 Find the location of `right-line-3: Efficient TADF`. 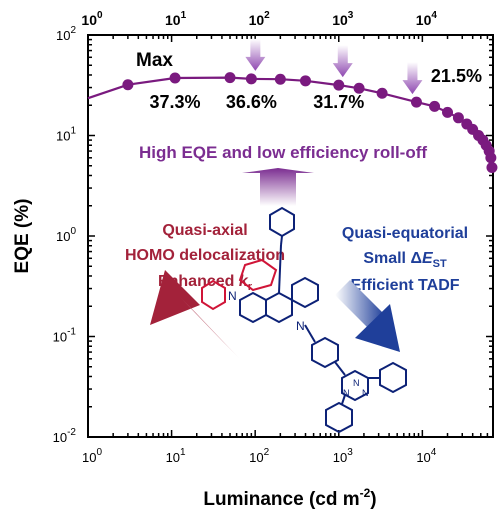

right-line-3: Efficient TADF is located at coordinates (404, 285).